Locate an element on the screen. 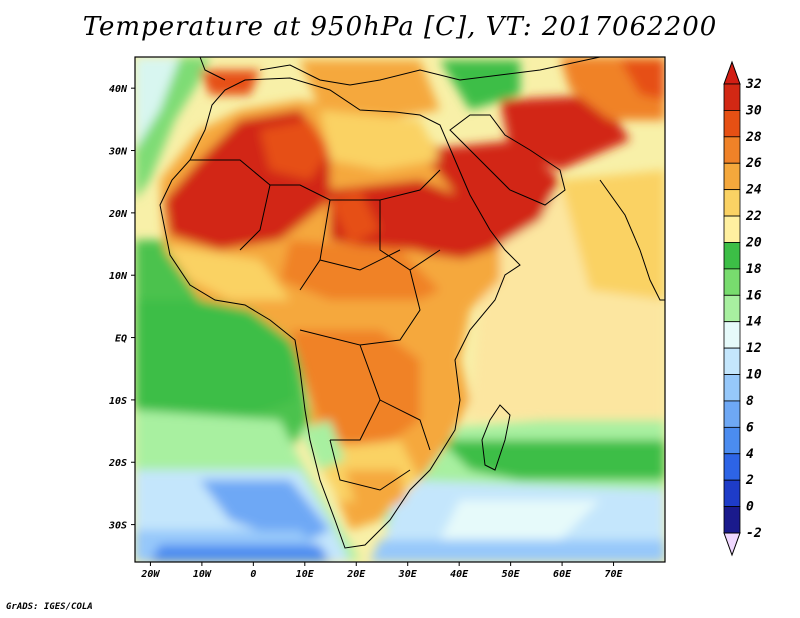 Image resolution: width=800 pixels, height=618 pixels. x-tick-label: 70E is located at coordinates (614, 574).